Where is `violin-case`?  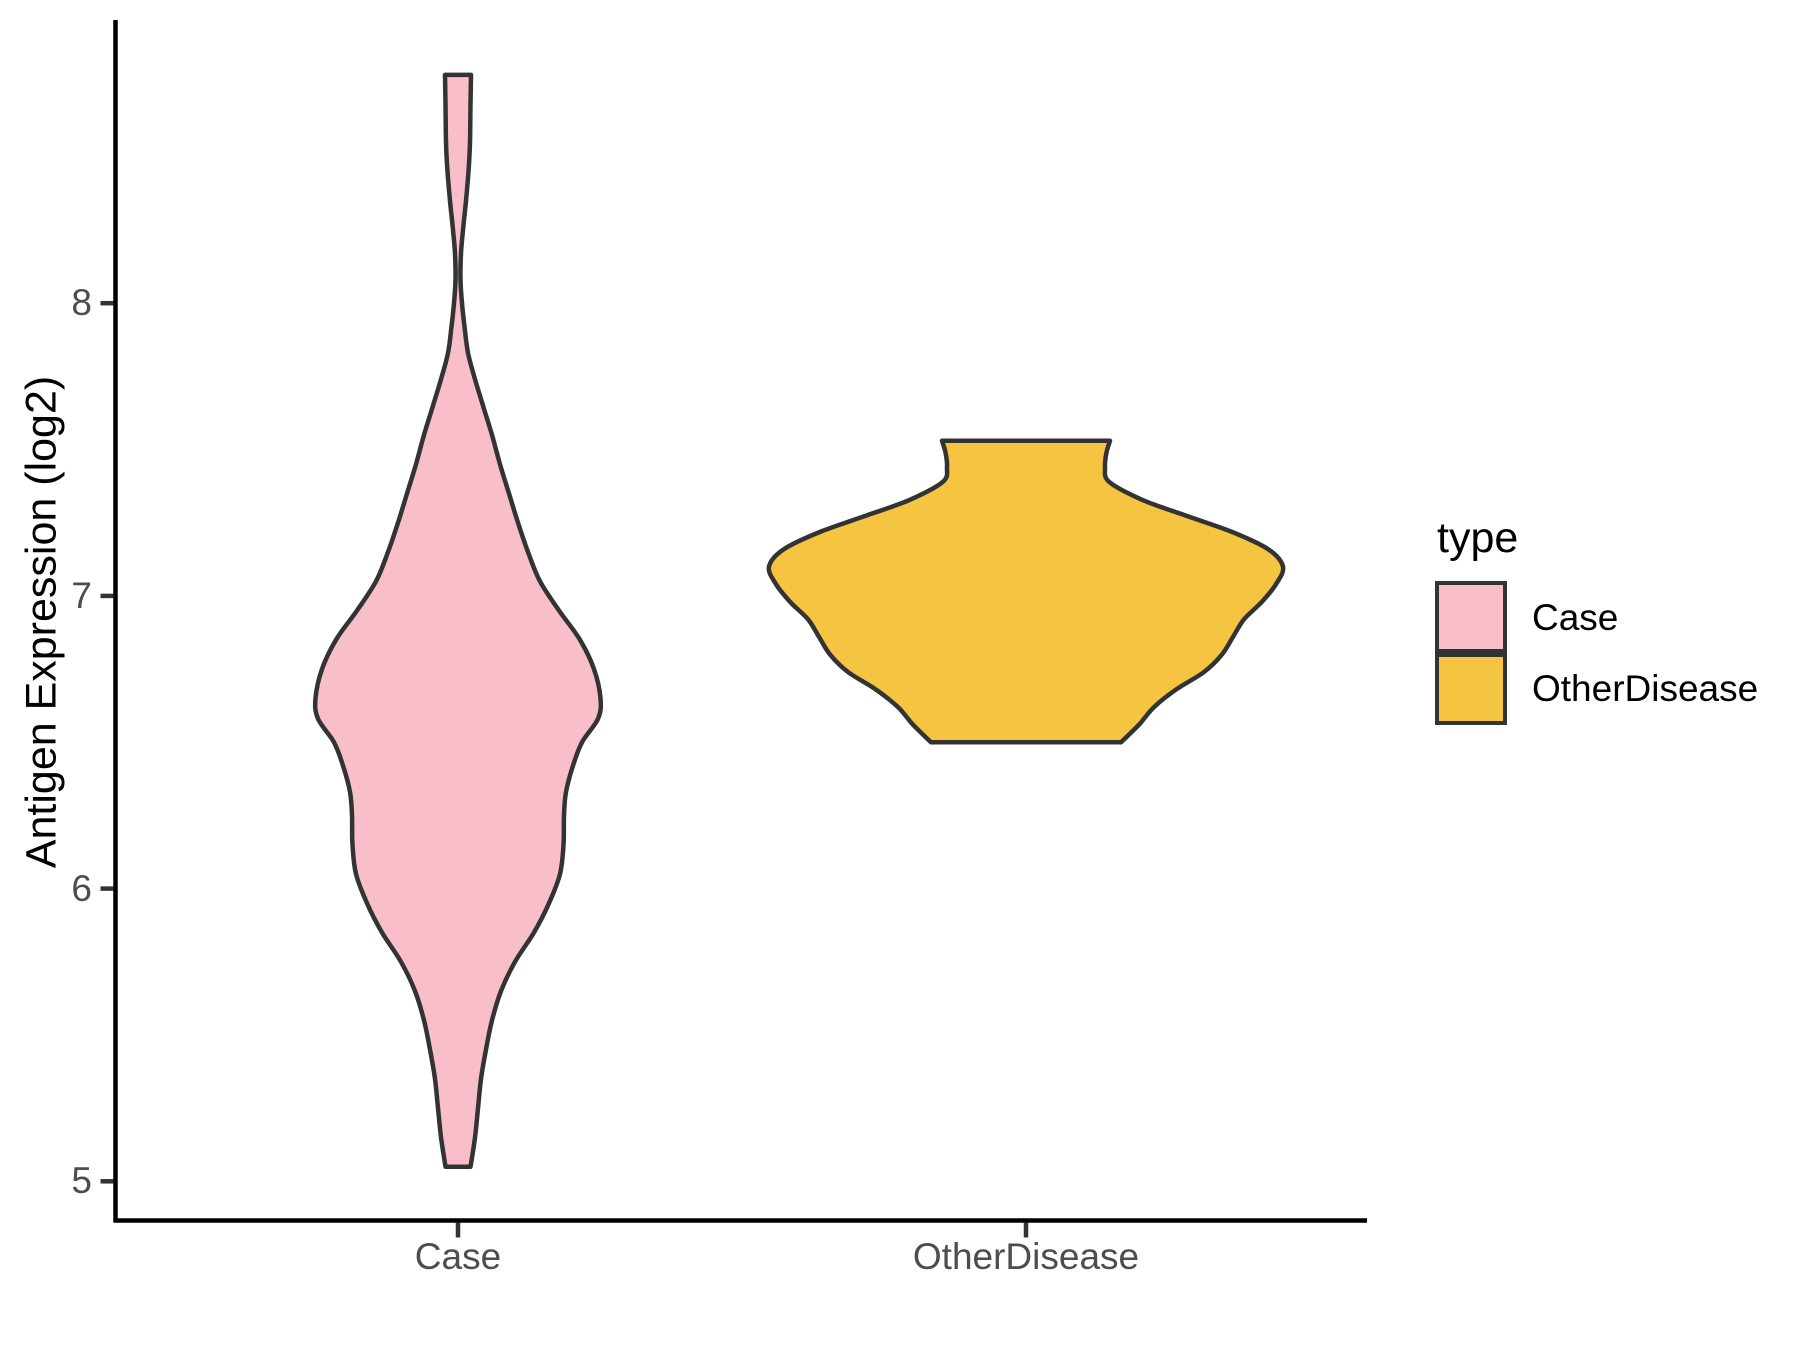
violin-case is located at coordinates (458, 620).